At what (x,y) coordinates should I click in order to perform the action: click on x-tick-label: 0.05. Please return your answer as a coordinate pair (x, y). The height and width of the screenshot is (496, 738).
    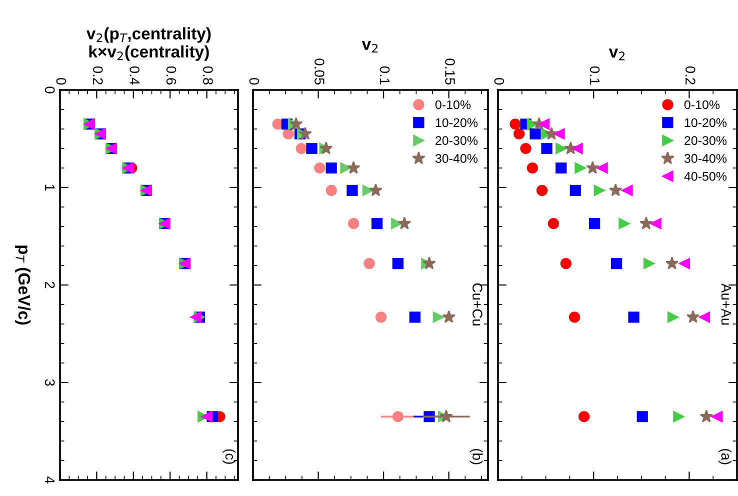
    Looking at the image, I should click on (319, 71).